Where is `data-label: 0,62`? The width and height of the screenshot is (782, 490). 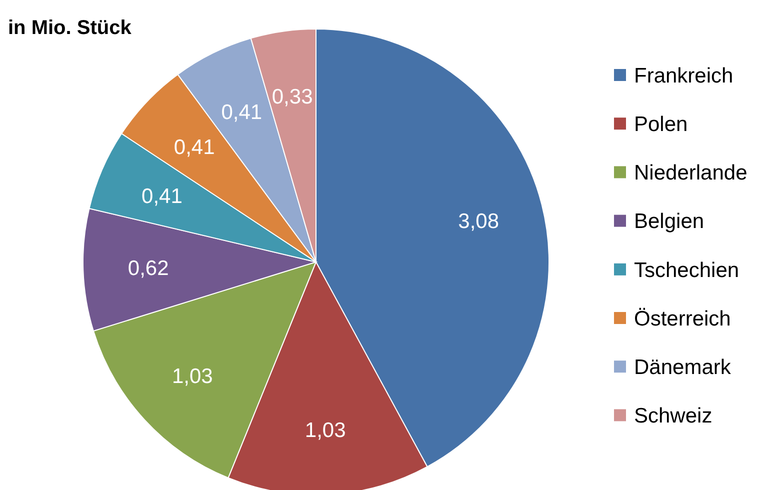
data-label: 0,62 is located at coordinates (148, 268).